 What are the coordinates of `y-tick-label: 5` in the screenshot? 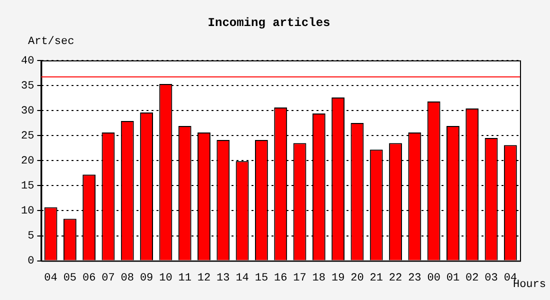 It's located at (31, 236).